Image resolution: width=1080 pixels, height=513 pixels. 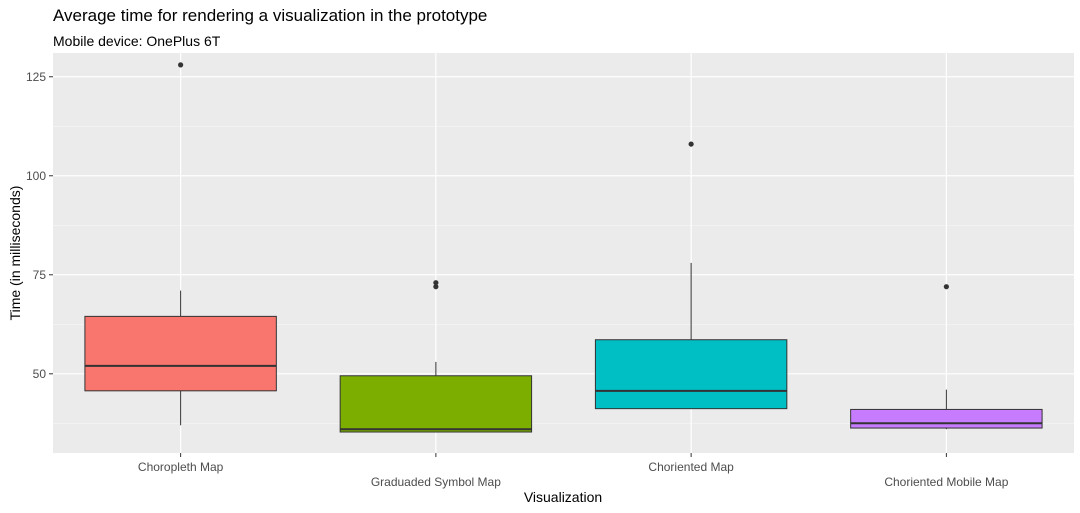 What do you see at coordinates (181, 467) in the screenshot?
I see `x-tick-label: Choropleth Map` at bounding box center [181, 467].